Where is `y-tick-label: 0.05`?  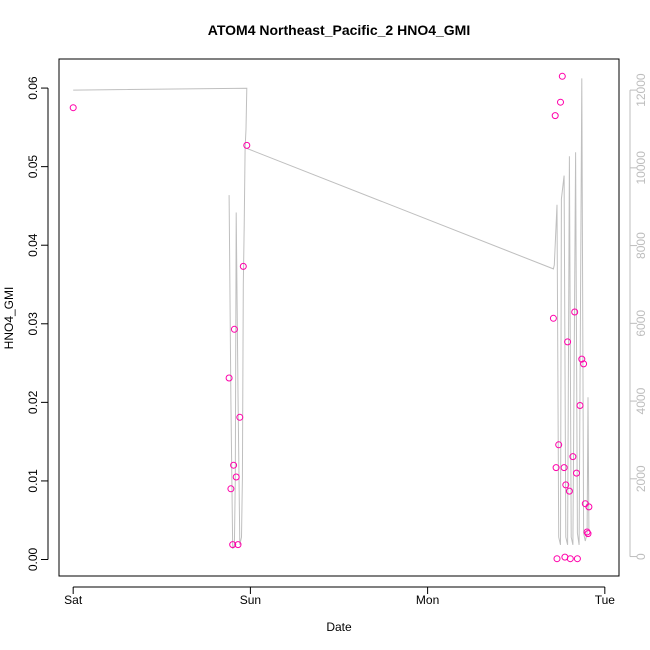
y-tick-label: 0.05 is located at coordinates (33, 167).